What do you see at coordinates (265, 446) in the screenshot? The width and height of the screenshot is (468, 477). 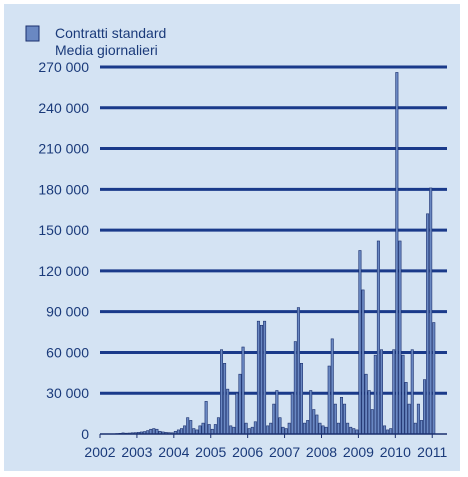 I see `x-axis: 2002 2003 2004 2005 2006 2007 2008 2009 2010 2011` at bounding box center [265, 446].